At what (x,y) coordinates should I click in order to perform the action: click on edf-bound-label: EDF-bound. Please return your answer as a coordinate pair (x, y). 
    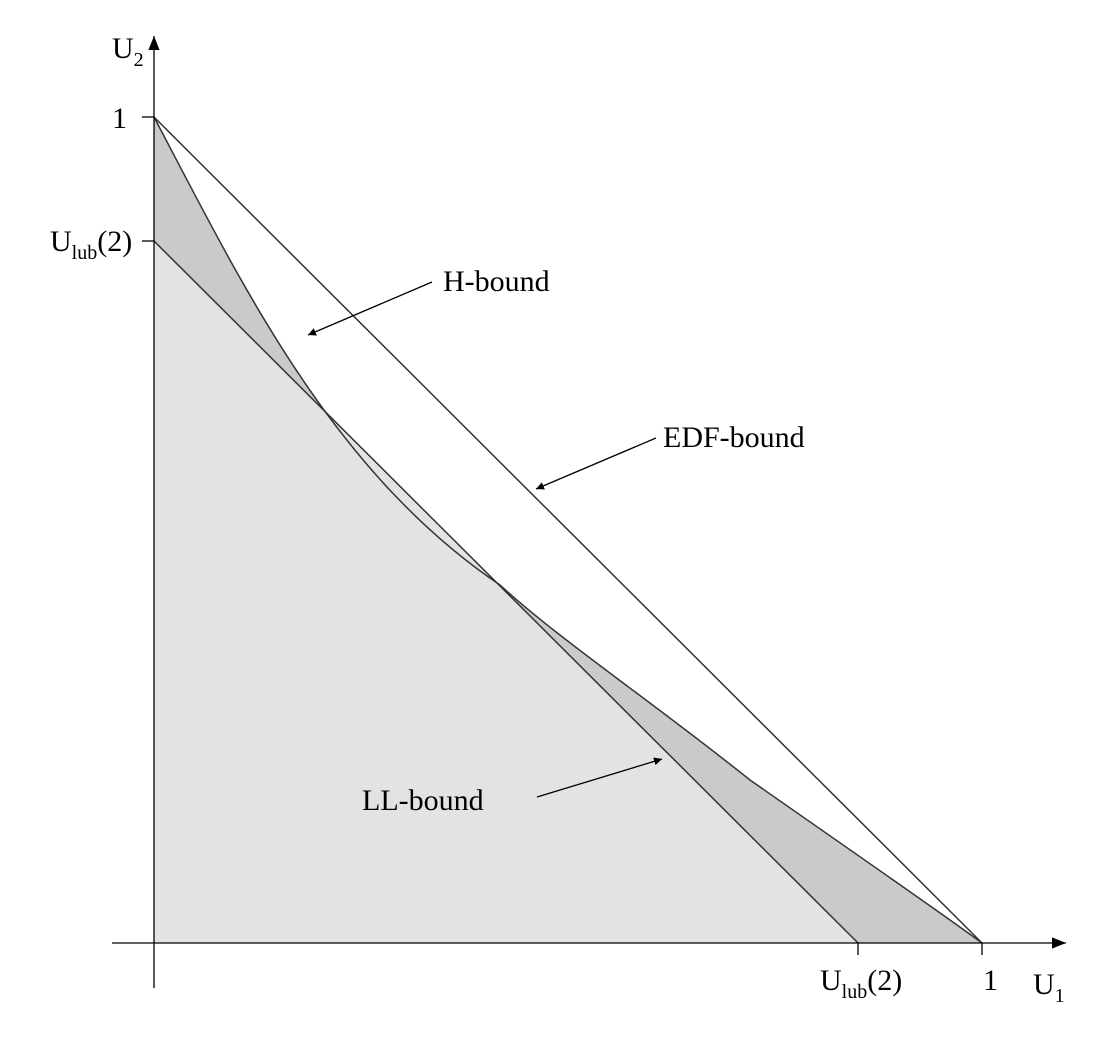
    Looking at the image, I should click on (734, 437).